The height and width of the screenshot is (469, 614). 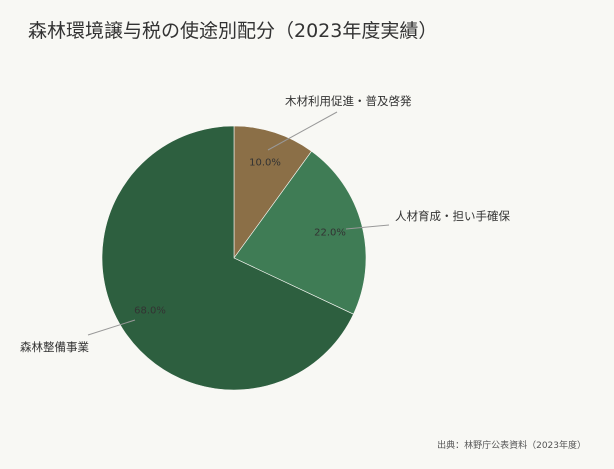 I want to click on slice-label-human-resources: 人材育成・担い手確保, so click(x=452, y=216).